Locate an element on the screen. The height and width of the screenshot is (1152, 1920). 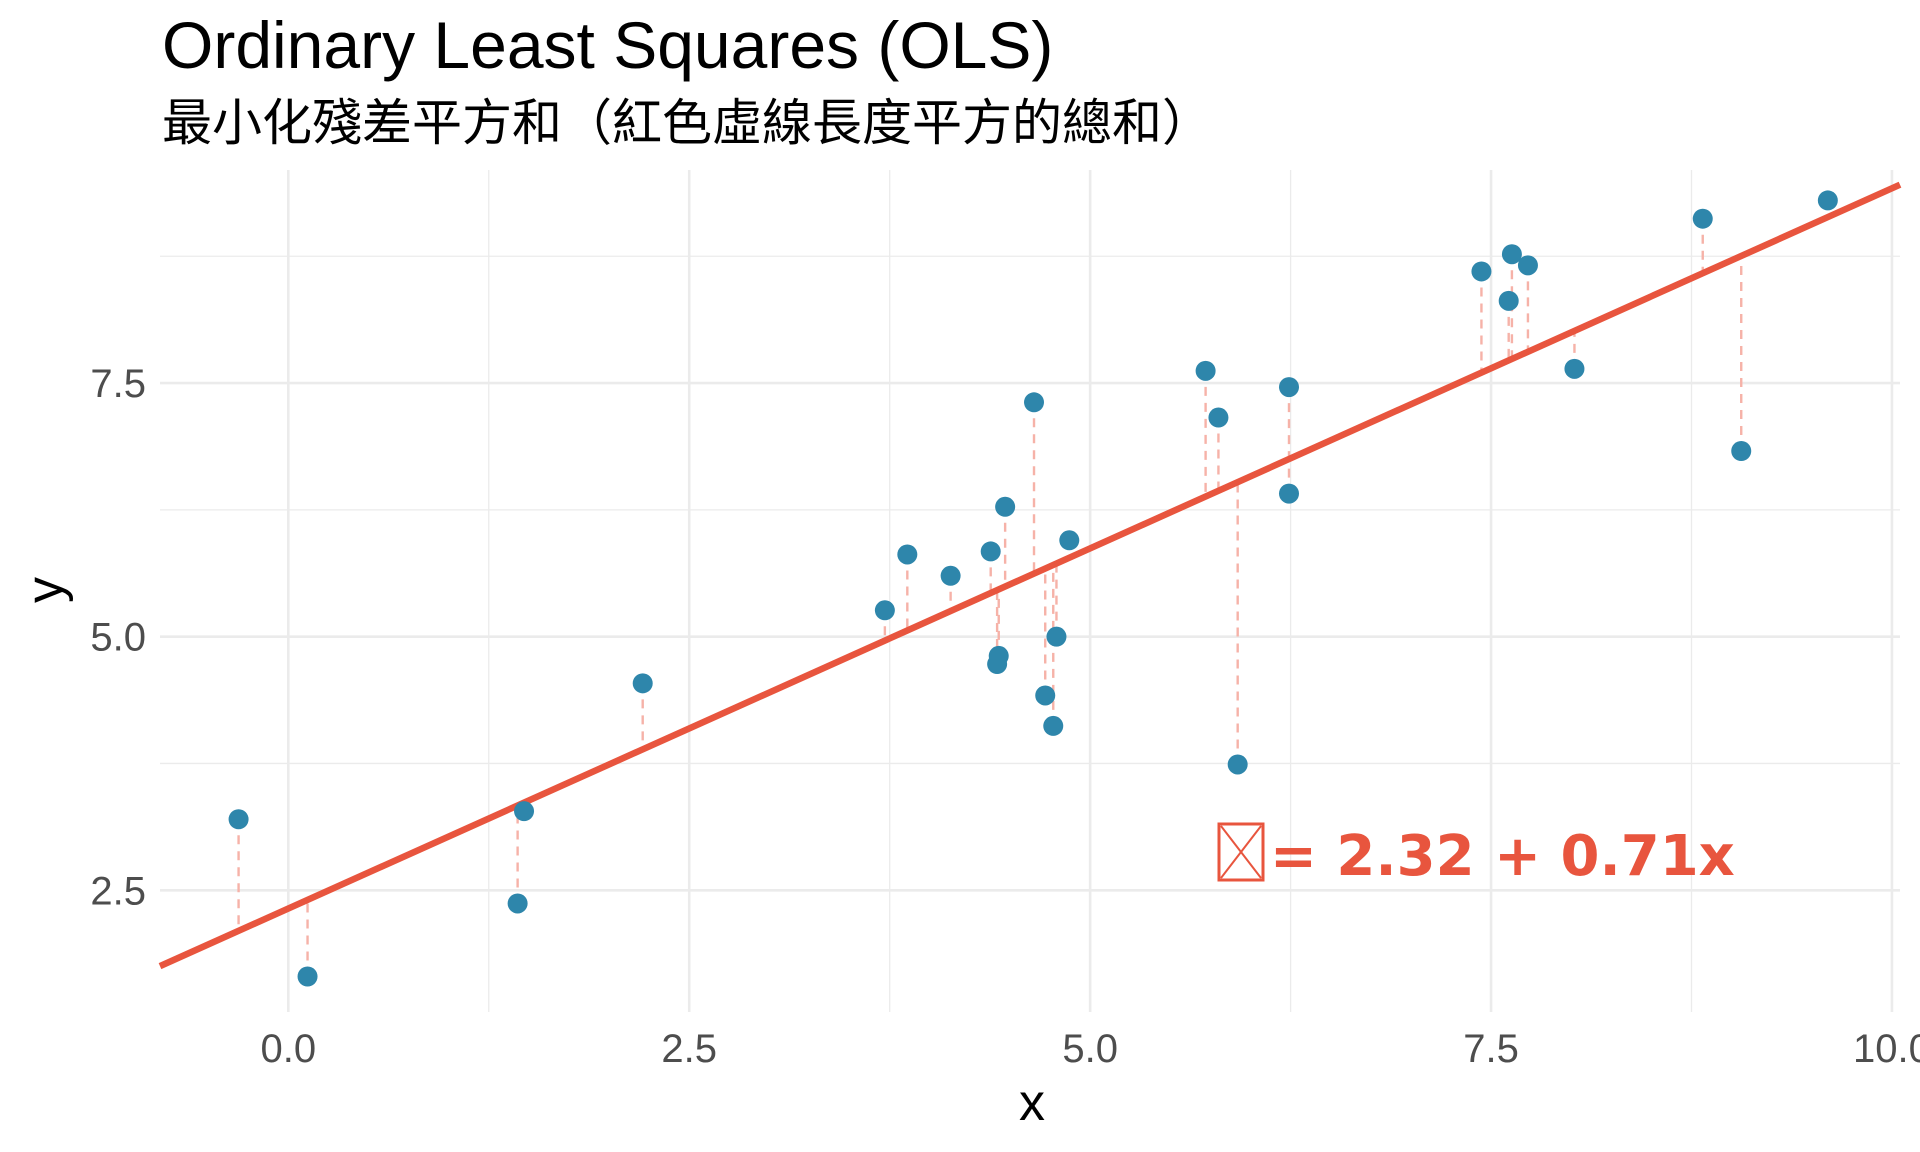
equation-symbol-box is located at coordinates (1241, 852).